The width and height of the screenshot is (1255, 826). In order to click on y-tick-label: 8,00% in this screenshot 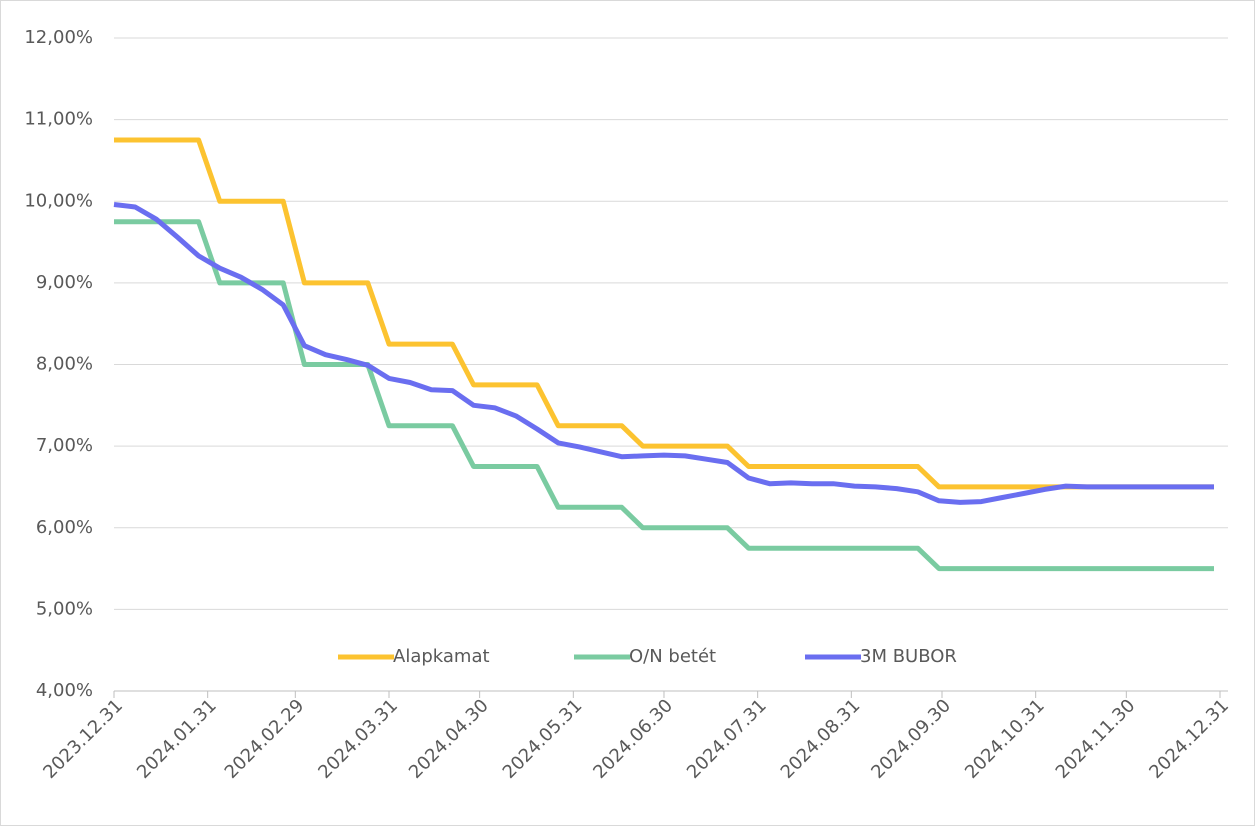, I will do `click(64, 364)`.